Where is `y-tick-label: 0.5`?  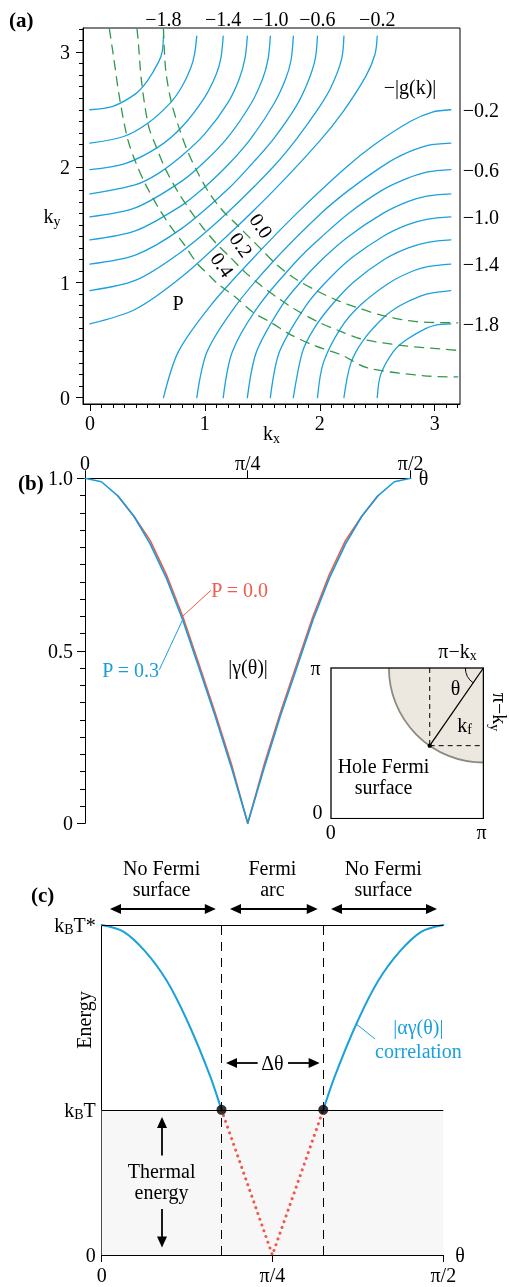
y-tick-label: 0.5 is located at coordinates (60, 650).